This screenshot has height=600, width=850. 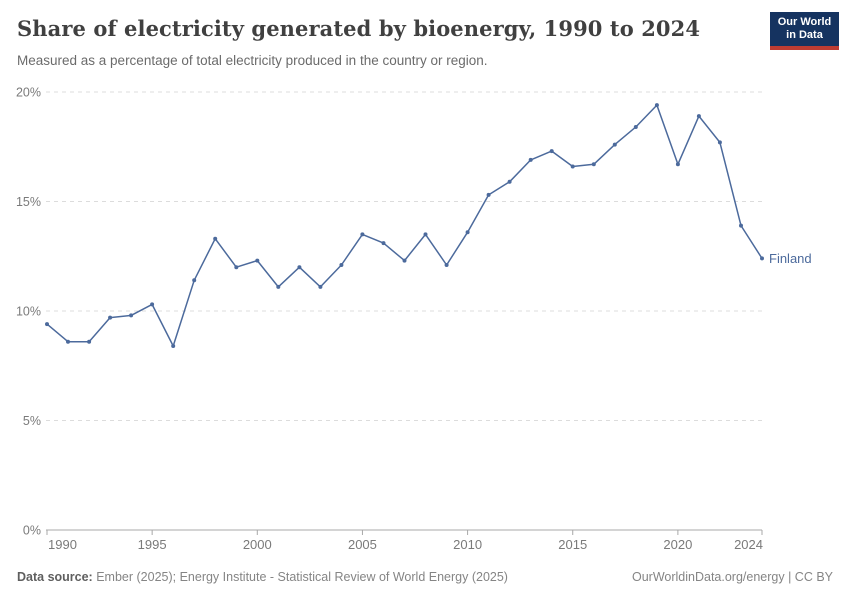 I want to click on owid-logo-line1: Our World, so click(x=804, y=22).